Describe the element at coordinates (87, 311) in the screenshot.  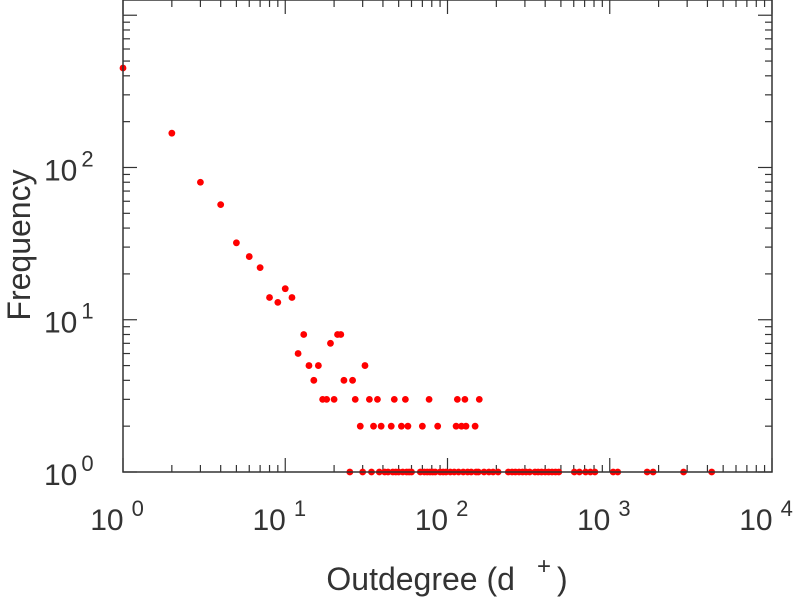
I see `y-tick-label-exp: 1` at that location.